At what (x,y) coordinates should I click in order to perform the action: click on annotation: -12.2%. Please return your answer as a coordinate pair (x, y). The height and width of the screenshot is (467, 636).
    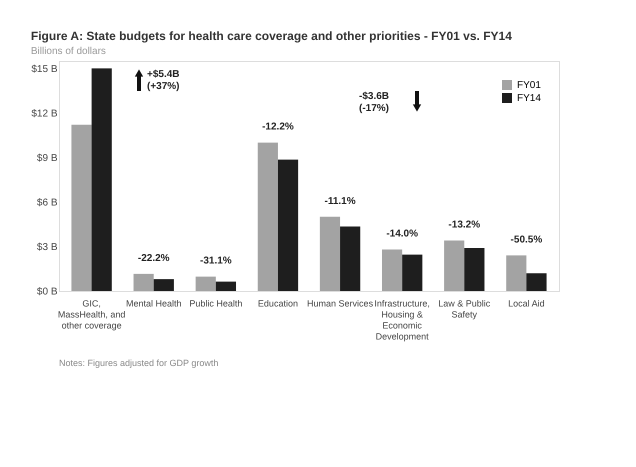
    Looking at the image, I should click on (278, 127).